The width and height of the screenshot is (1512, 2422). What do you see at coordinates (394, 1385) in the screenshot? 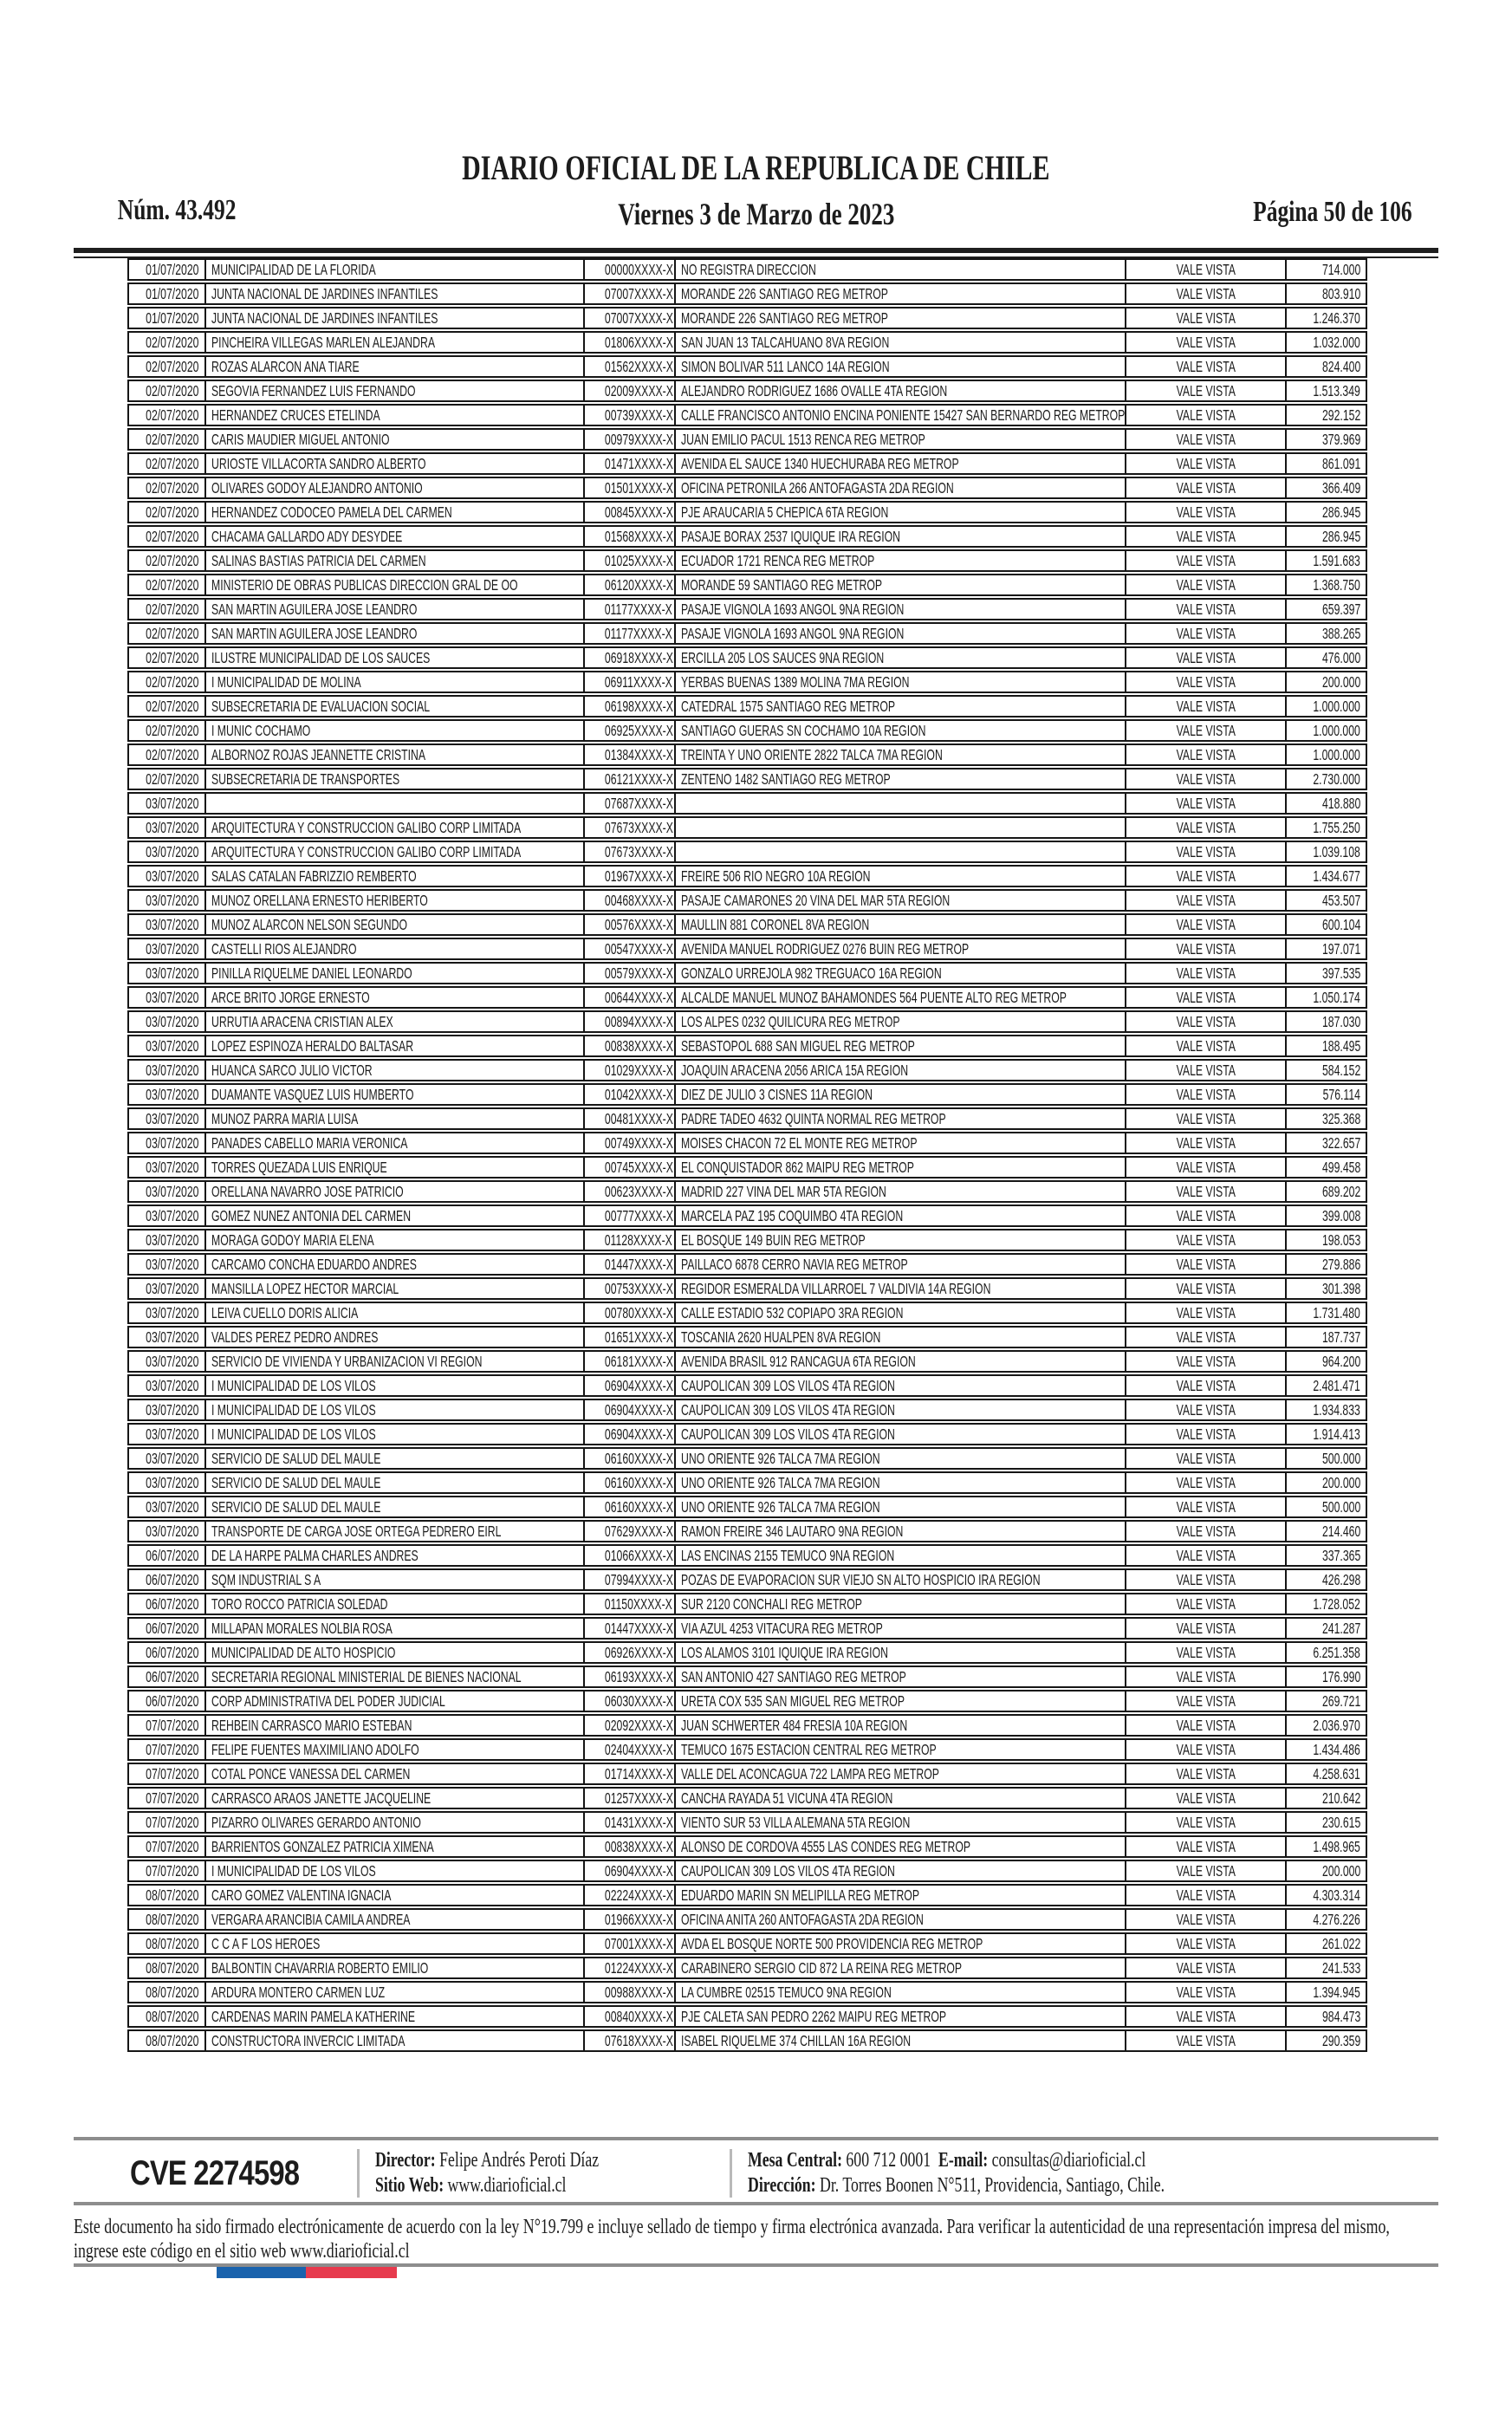
I see `cell-beneficiary: I MUNICIPALIDAD DE LOS VILOS` at bounding box center [394, 1385].